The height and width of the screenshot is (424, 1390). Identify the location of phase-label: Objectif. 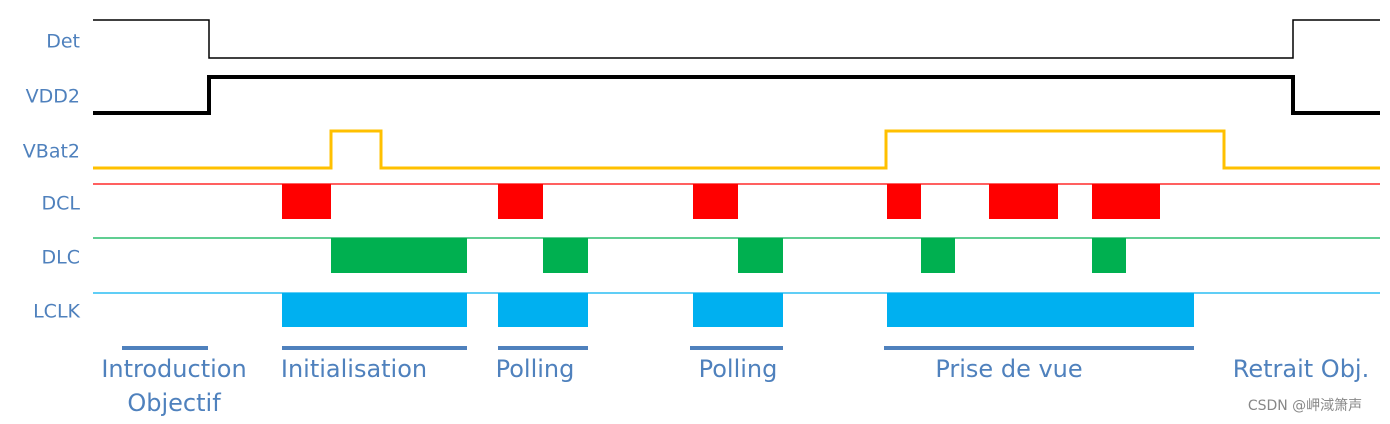
(174, 403).